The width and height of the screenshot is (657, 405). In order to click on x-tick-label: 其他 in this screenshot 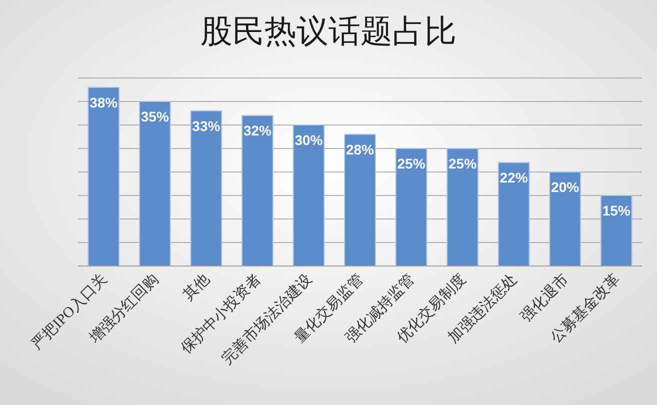, I will do `click(197, 287)`.